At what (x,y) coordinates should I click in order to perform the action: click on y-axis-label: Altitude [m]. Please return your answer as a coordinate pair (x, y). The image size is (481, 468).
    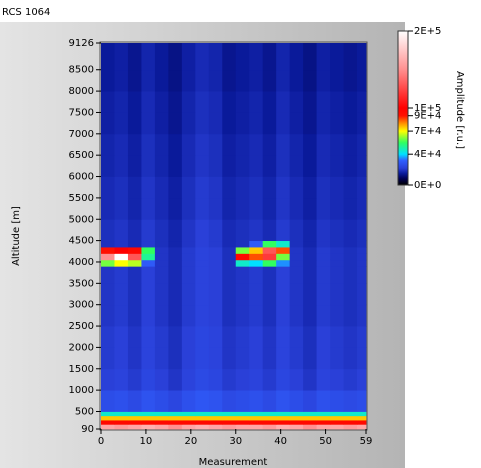
    Looking at the image, I should click on (16, 236).